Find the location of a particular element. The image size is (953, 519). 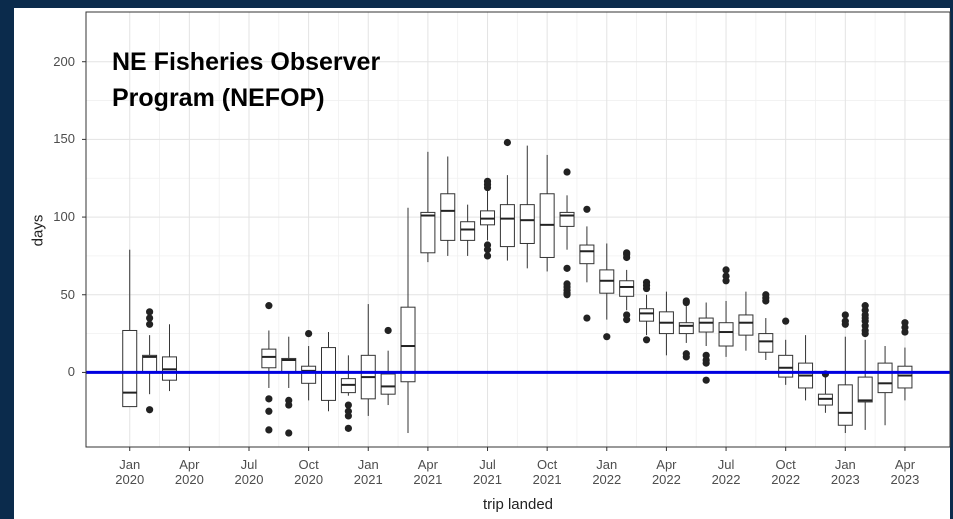

y-tick-label: 50 is located at coordinates (67, 294).